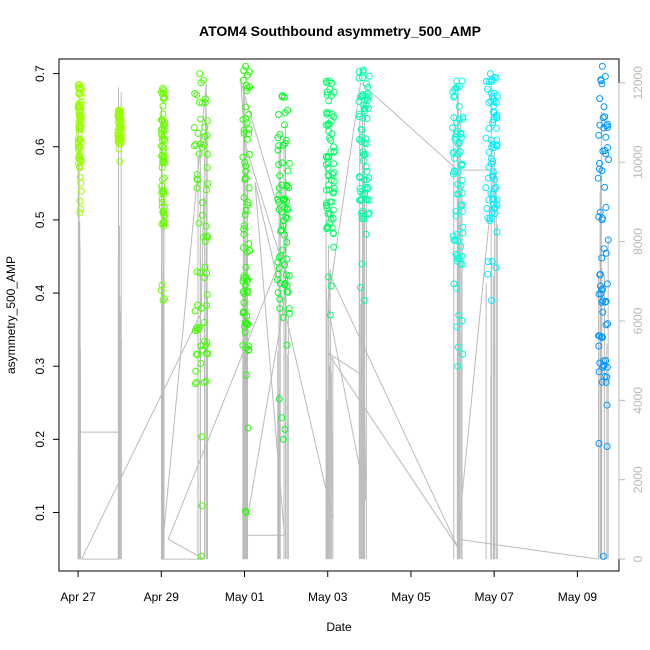  I want to click on x-tick-label: Apr 27, so click(78, 597).